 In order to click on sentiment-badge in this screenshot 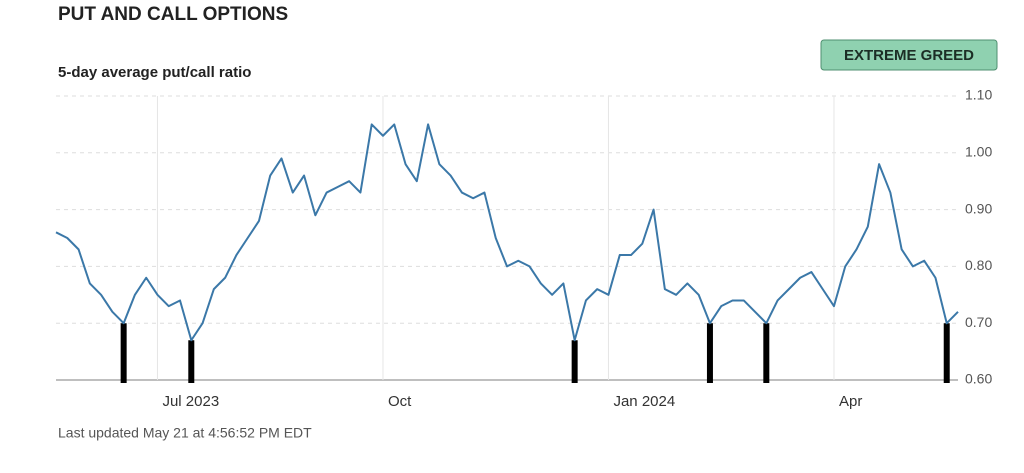, I will do `click(909, 55)`.